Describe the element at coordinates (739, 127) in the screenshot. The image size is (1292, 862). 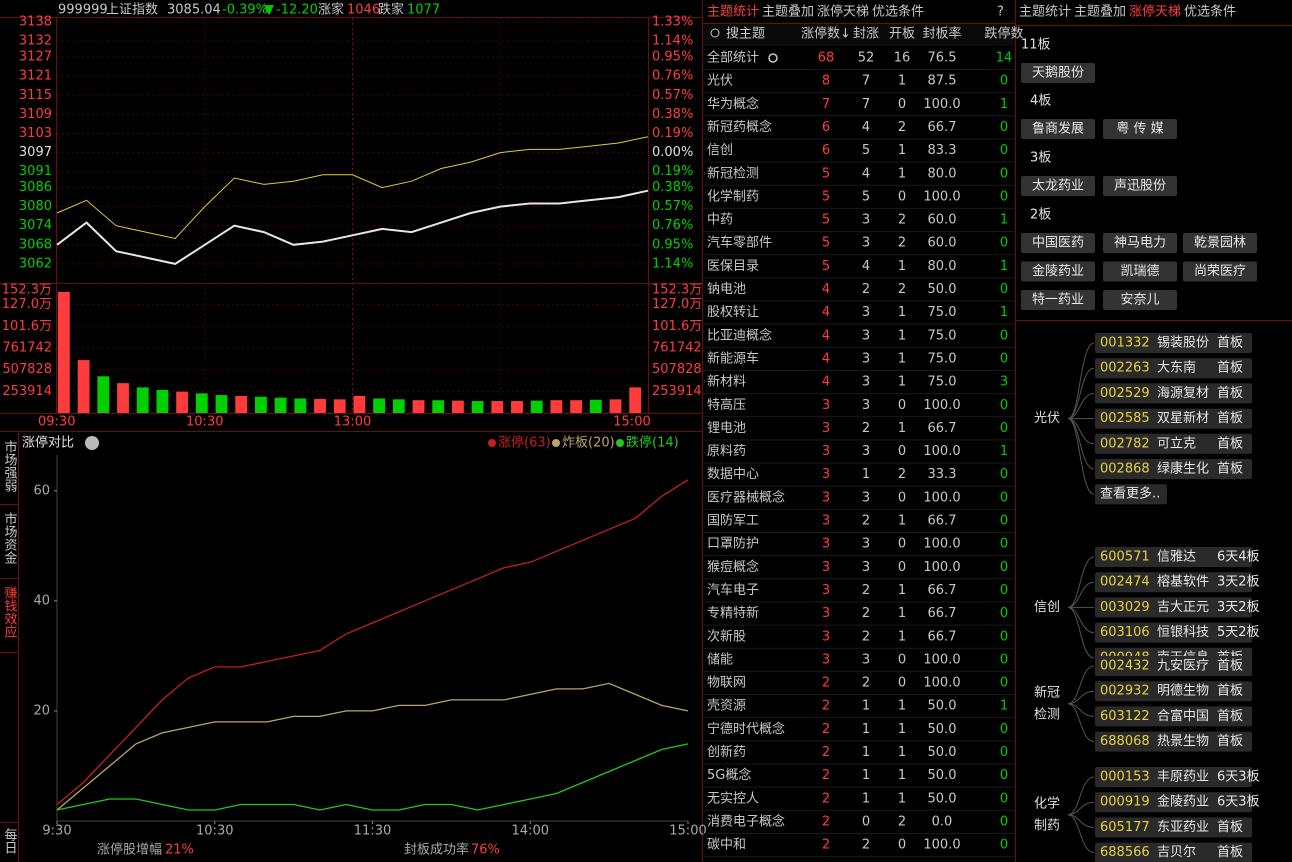
I see `theme-name: 新冠药概念` at that location.